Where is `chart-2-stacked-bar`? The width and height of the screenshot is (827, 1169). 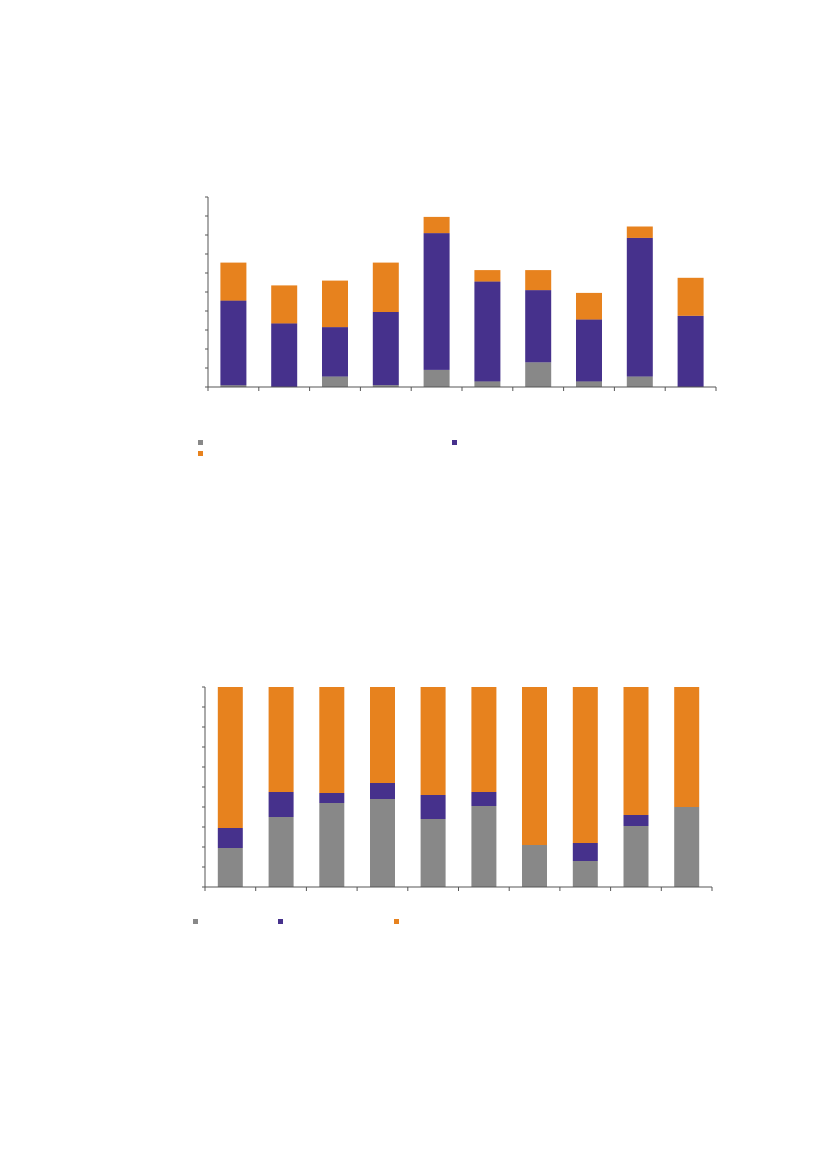 chart-2-stacked-bar is located at coordinates (457, 788).